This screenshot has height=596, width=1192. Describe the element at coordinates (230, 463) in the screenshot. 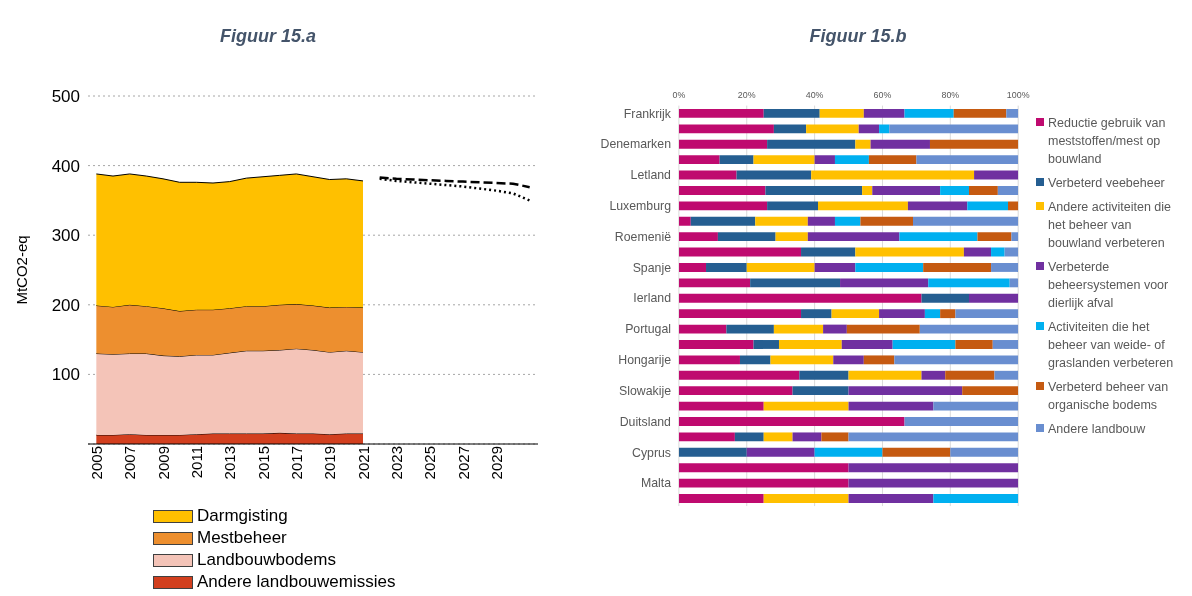

I see `x-tick-label: 2013` at that location.